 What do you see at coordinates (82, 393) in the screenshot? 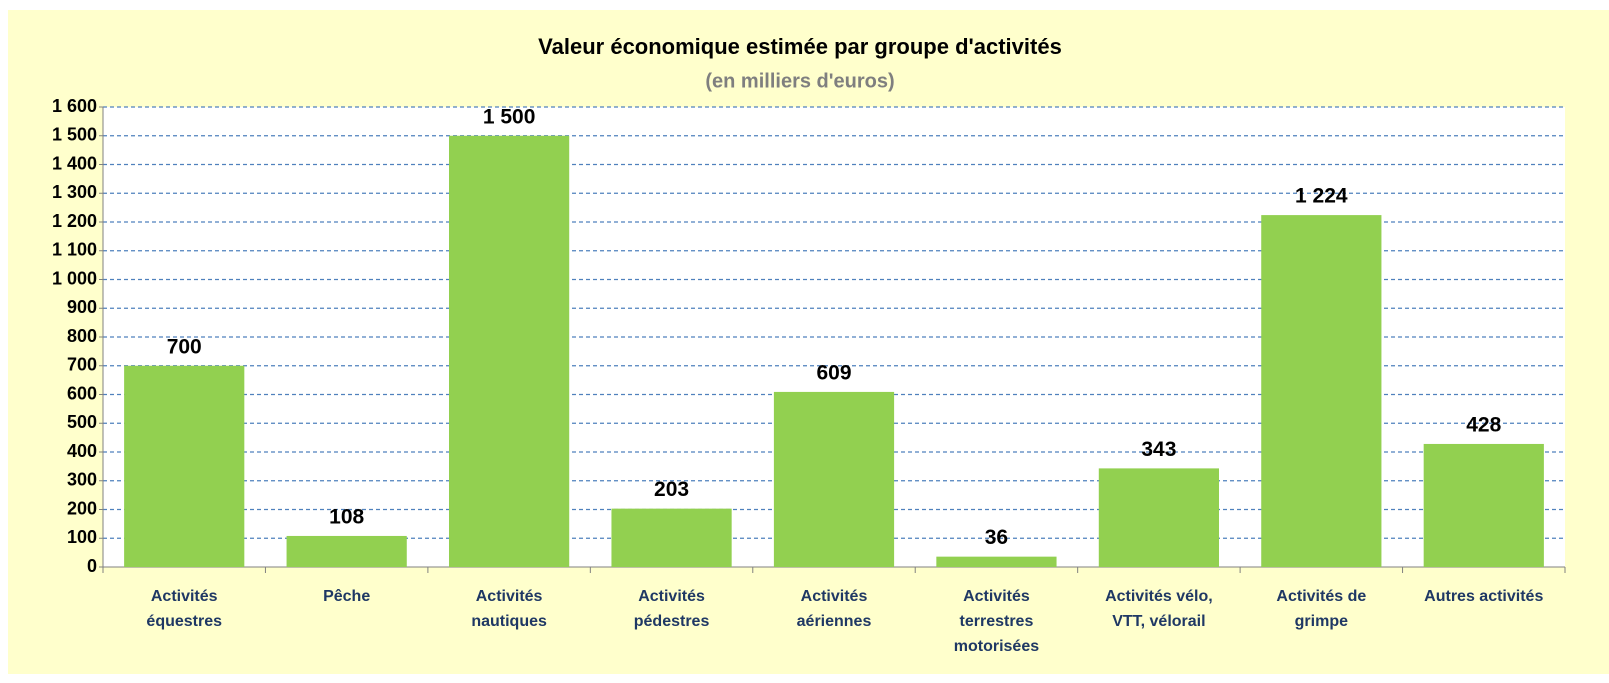
I see `y-tick-label: 600` at bounding box center [82, 393].